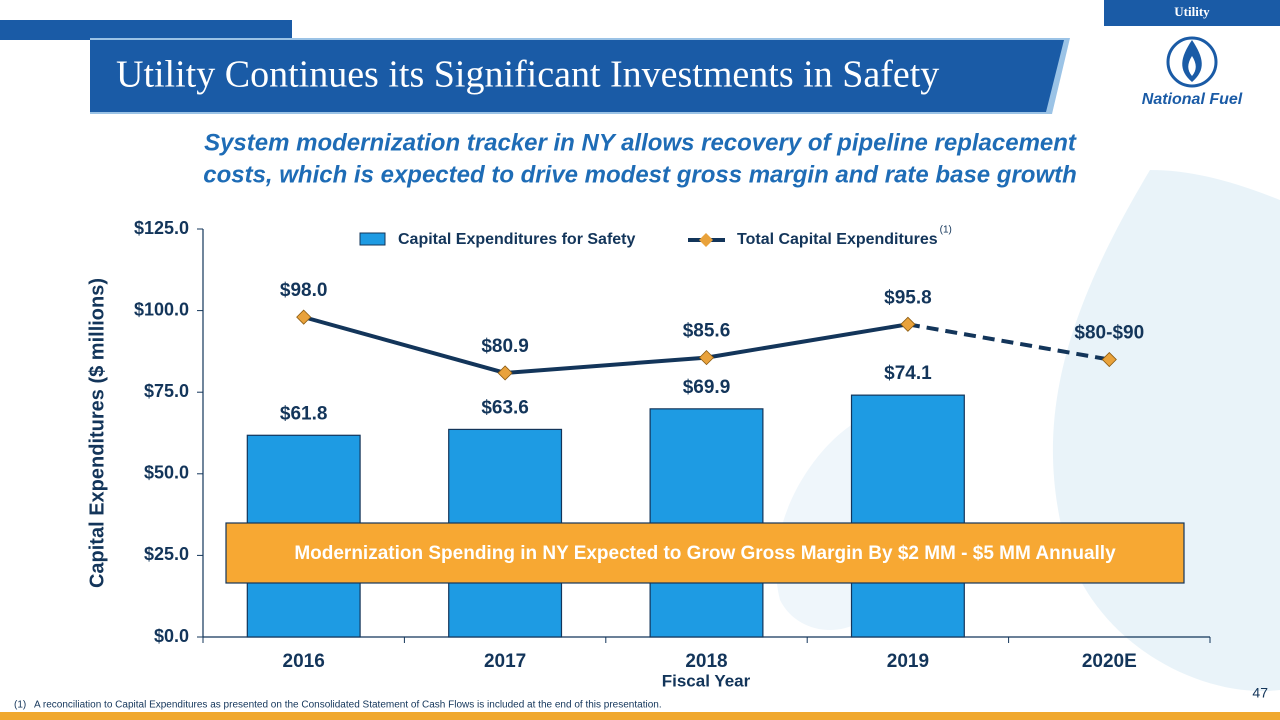 This screenshot has height=720, width=1280. What do you see at coordinates (161, 309) in the screenshot?
I see `y-tick-label: $100.0` at bounding box center [161, 309].